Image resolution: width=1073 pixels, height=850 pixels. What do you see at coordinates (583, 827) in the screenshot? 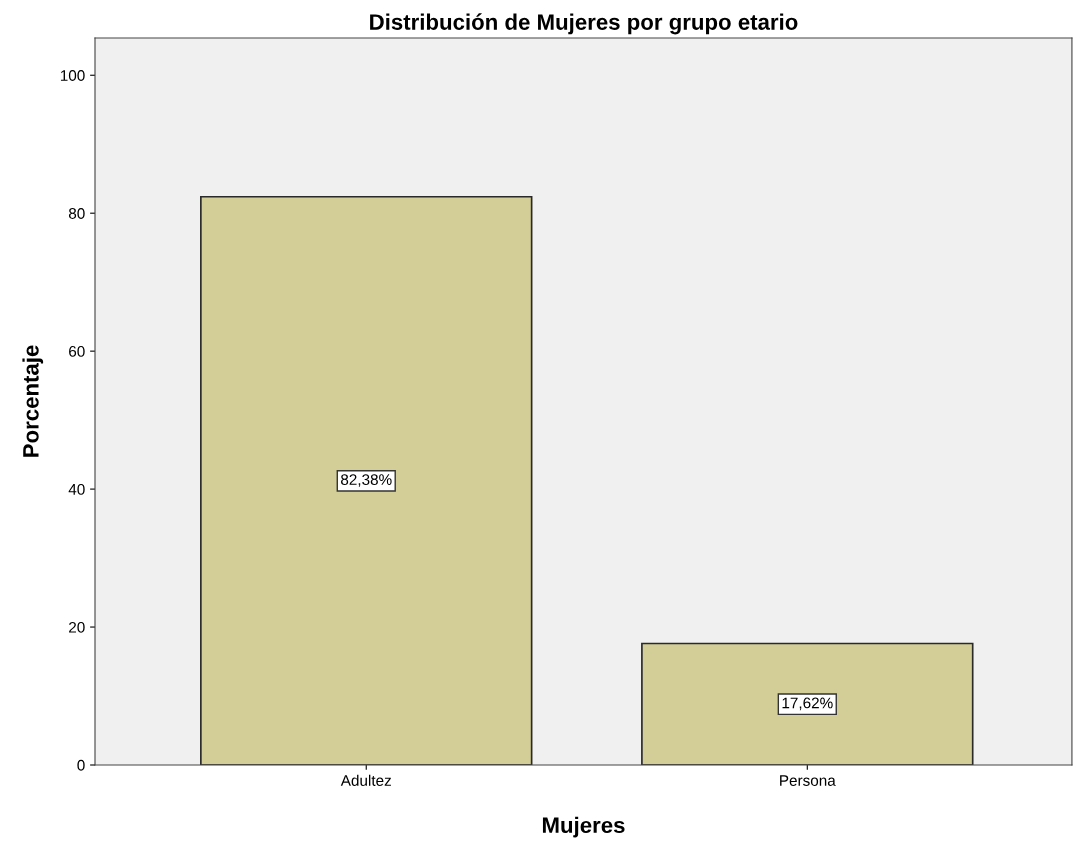
I see `x-axis-title: Mujeres` at bounding box center [583, 827].